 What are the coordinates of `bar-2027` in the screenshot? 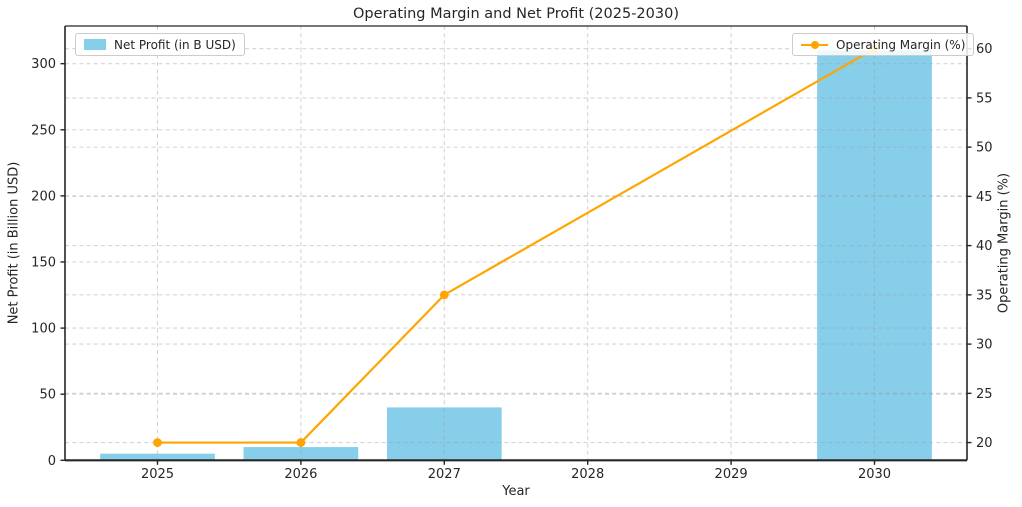 It's located at (444, 434).